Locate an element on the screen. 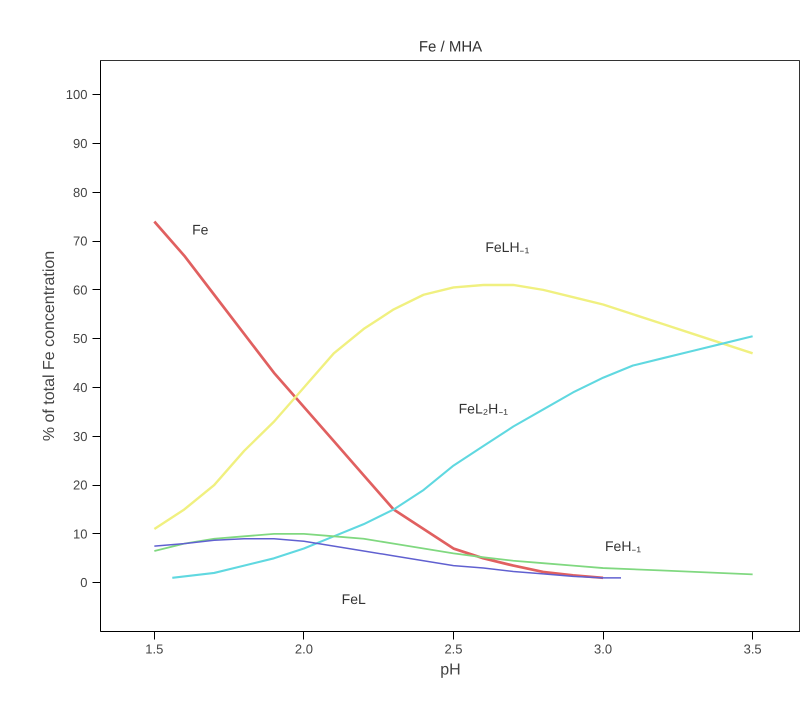  x-tick-label: 3.5 is located at coordinates (753, 649).